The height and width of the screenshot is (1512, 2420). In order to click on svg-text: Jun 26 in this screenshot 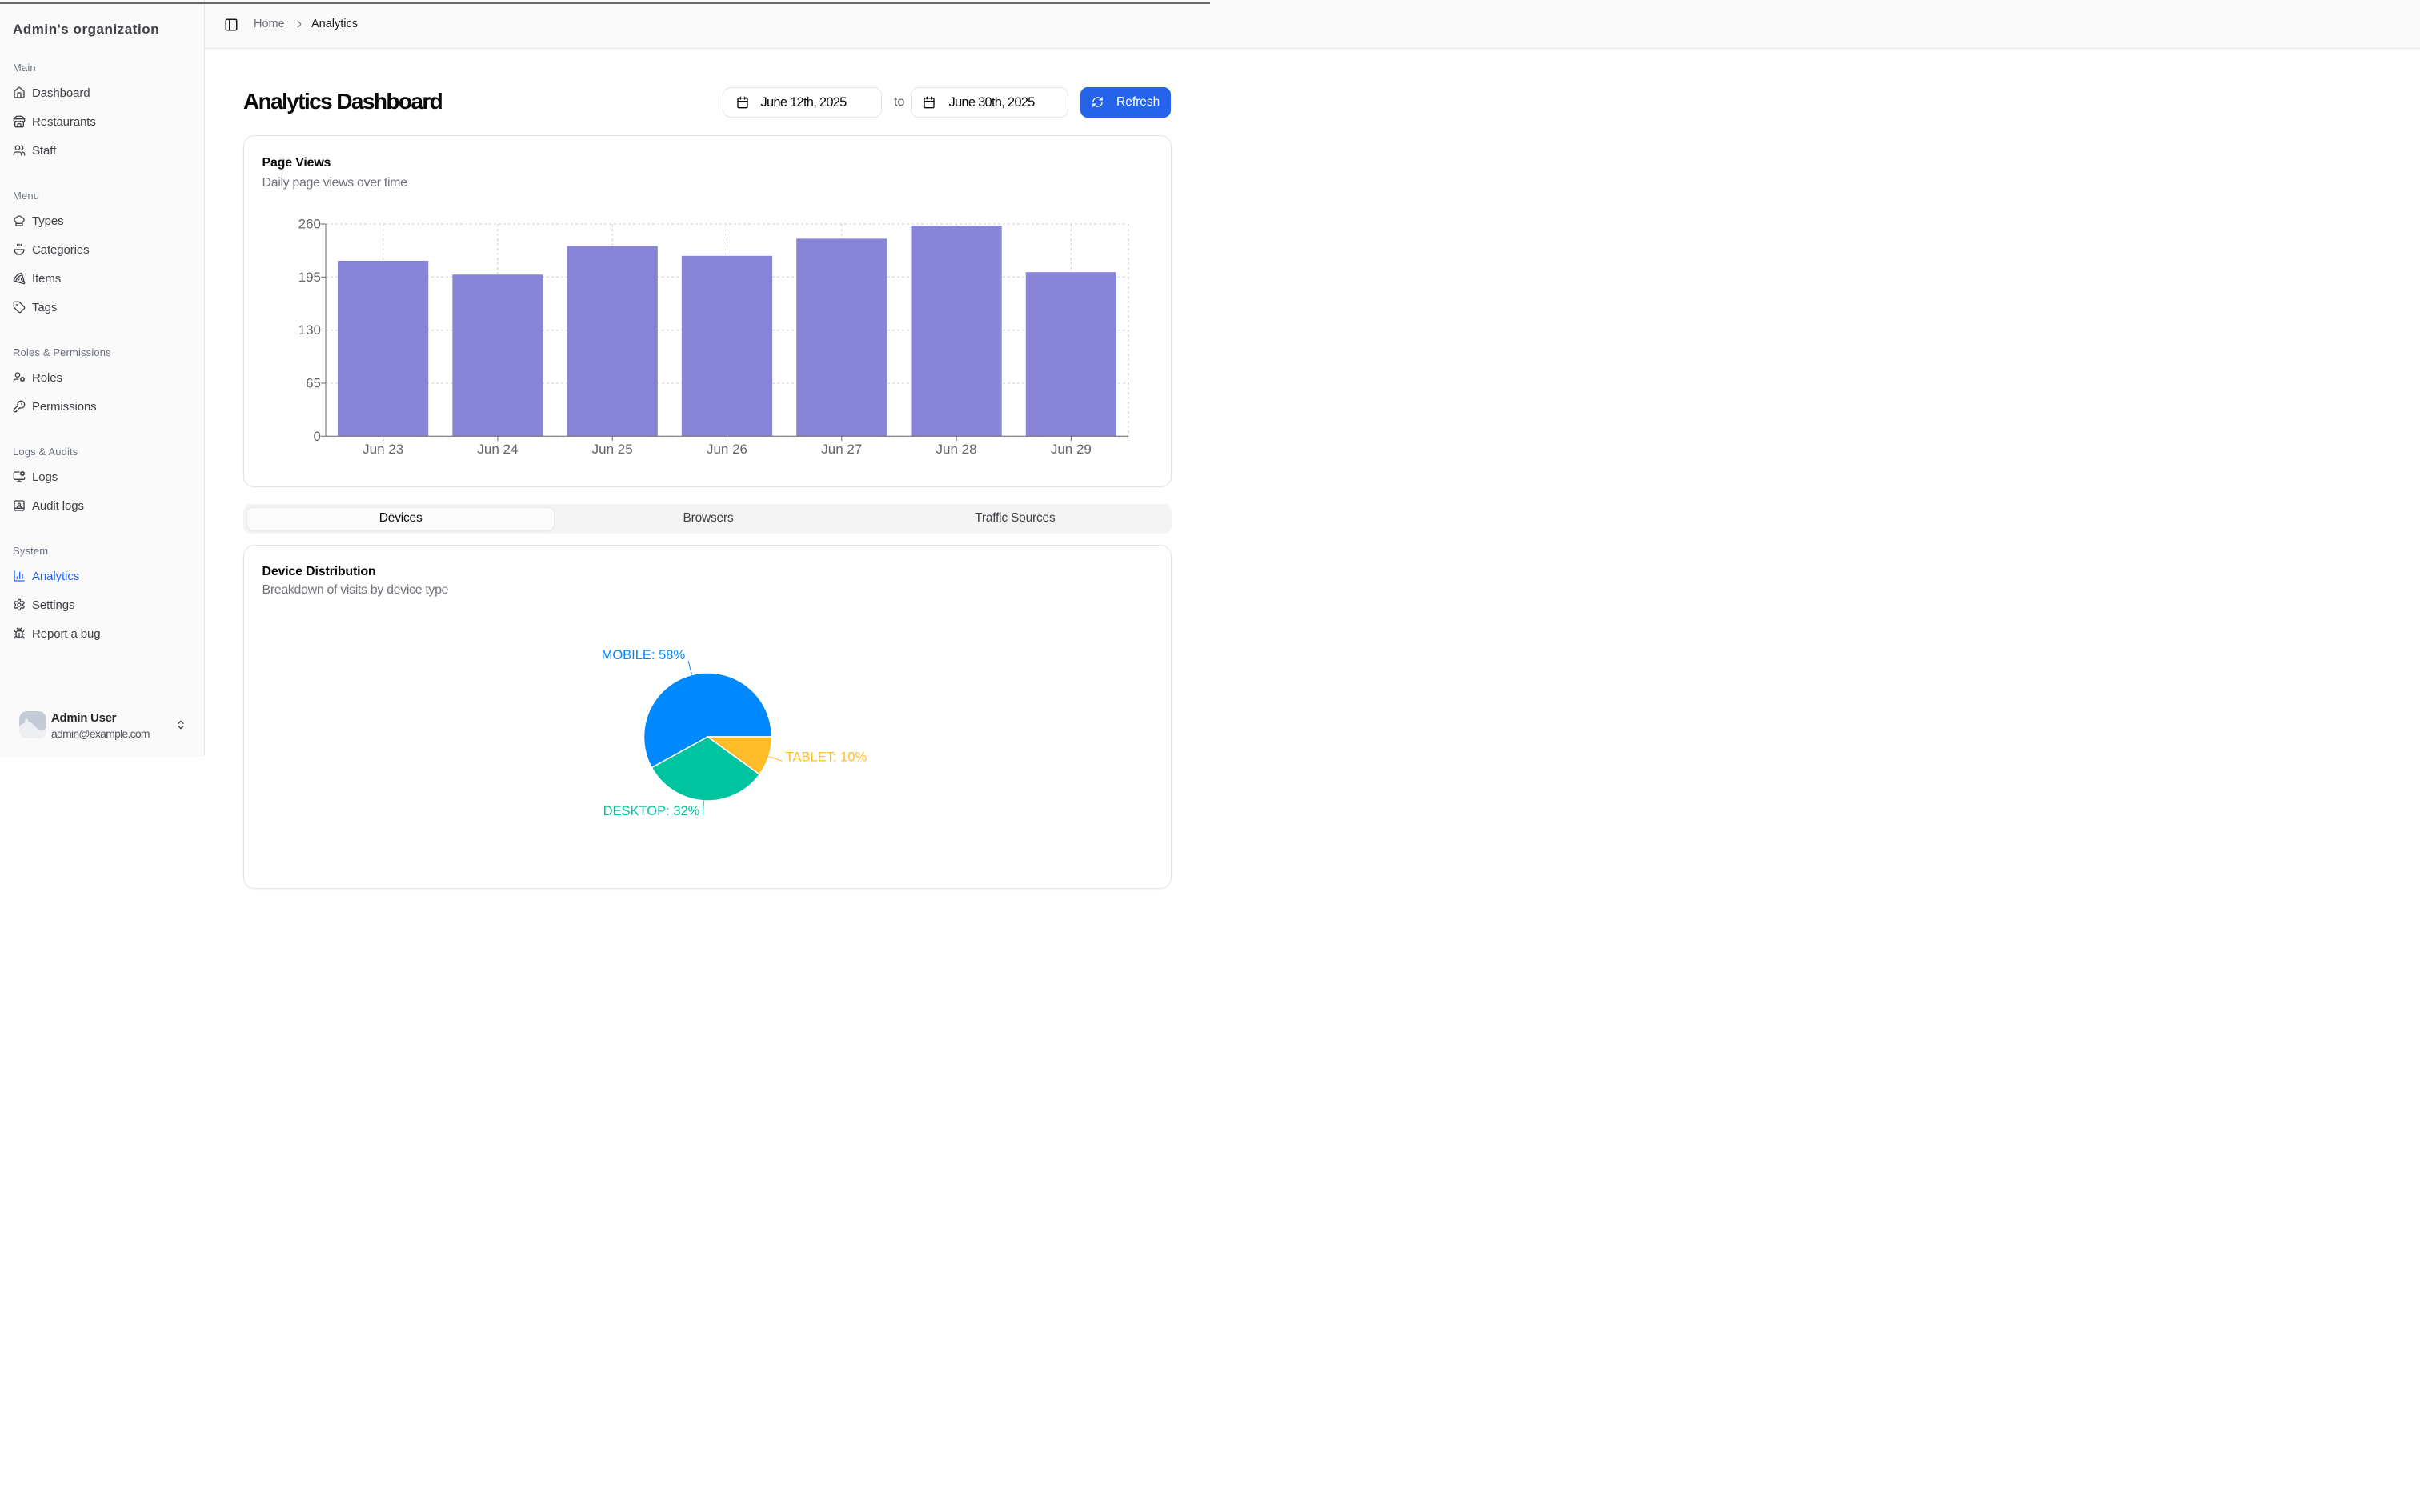, I will do `click(727, 449)`.